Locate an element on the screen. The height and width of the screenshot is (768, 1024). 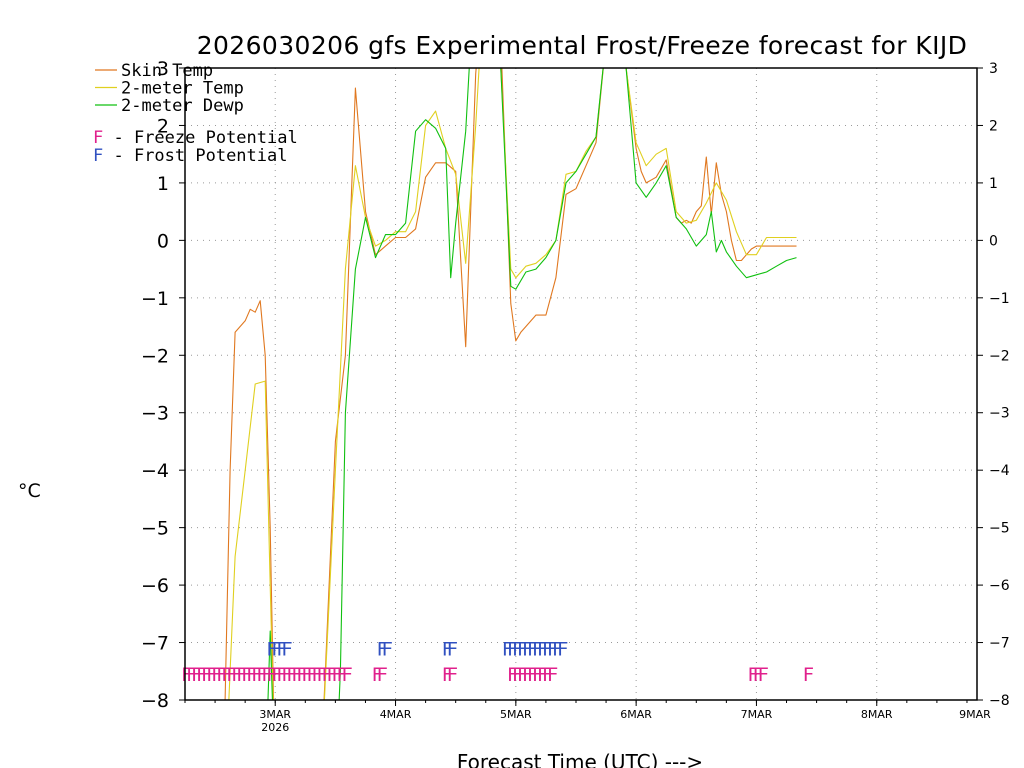
x-tick-label: 7MAR is located at coordinates (757, 714).